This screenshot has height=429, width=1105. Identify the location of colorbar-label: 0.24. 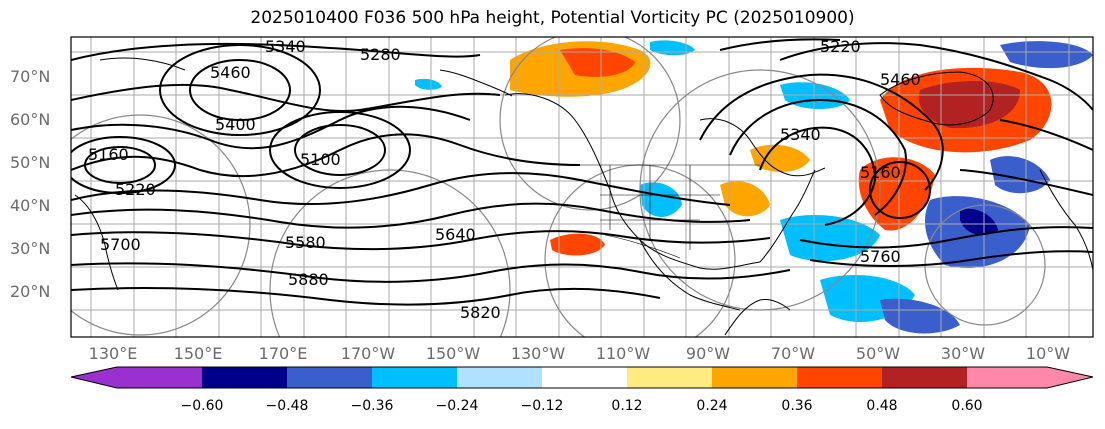
(712, 406).